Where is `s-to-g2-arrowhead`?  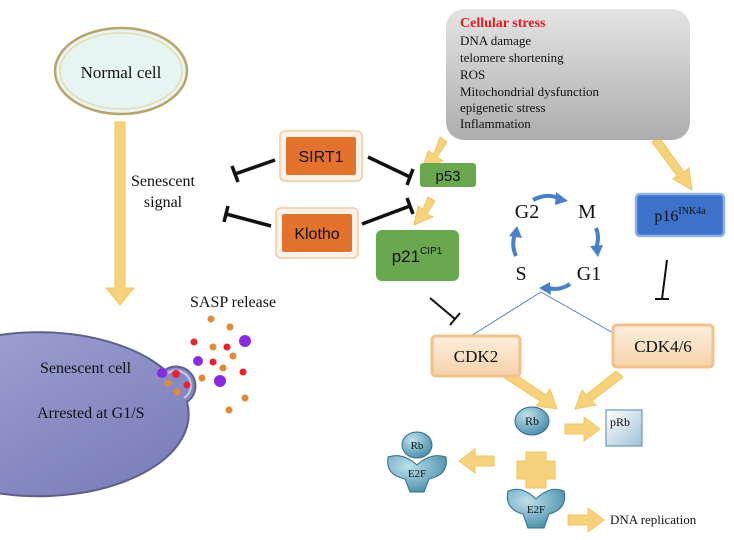 s-to-g2-arrowhead is located at coordinates (515, 232).